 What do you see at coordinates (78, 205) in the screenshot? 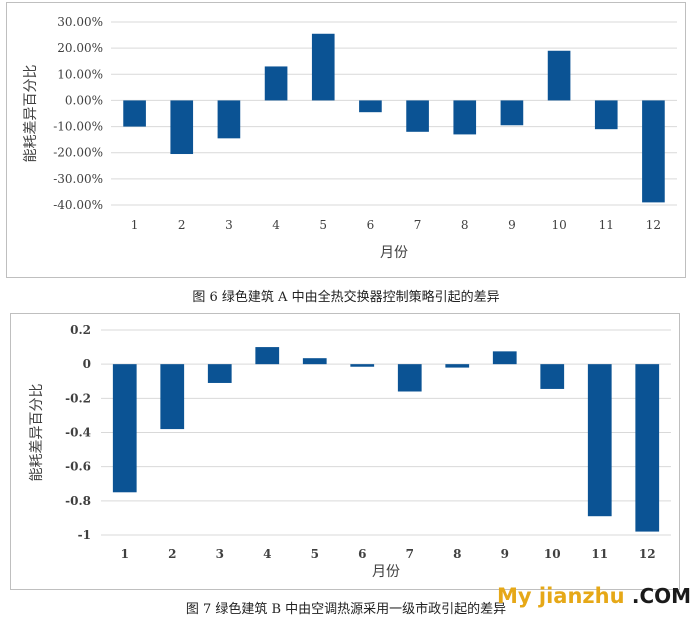
I see `fig6-y-tick-label: -40.00%` at bounding box center [78, 205].